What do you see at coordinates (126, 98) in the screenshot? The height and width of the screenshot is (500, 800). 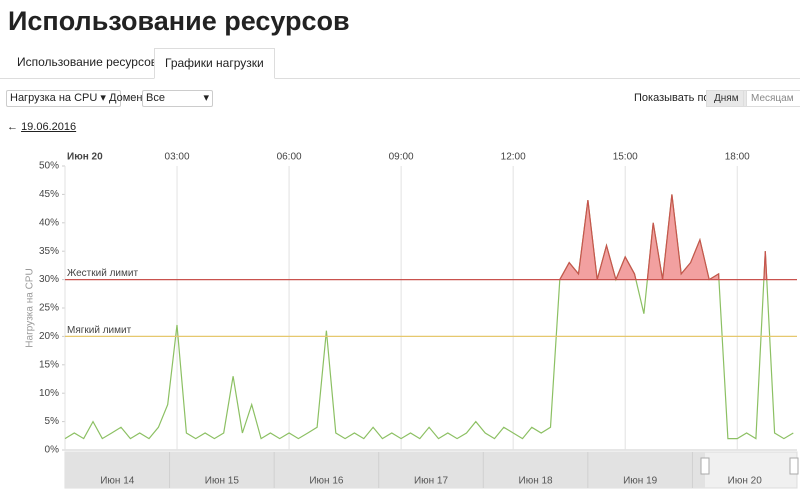 I see `domain-label: Домен` at bounding box center [126, 98].